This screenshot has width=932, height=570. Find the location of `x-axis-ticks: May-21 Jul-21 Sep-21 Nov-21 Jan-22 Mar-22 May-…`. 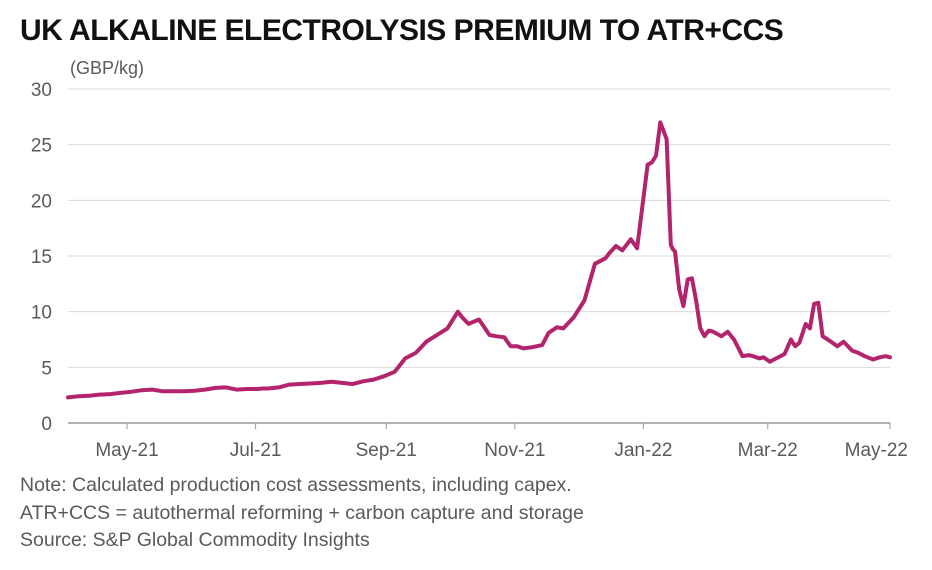

x-axis-ticks: May-21 Jul-21 Sep-21 Nov-21 Jan-22 Mar-22 May-… is located at coordinates (501, 442).